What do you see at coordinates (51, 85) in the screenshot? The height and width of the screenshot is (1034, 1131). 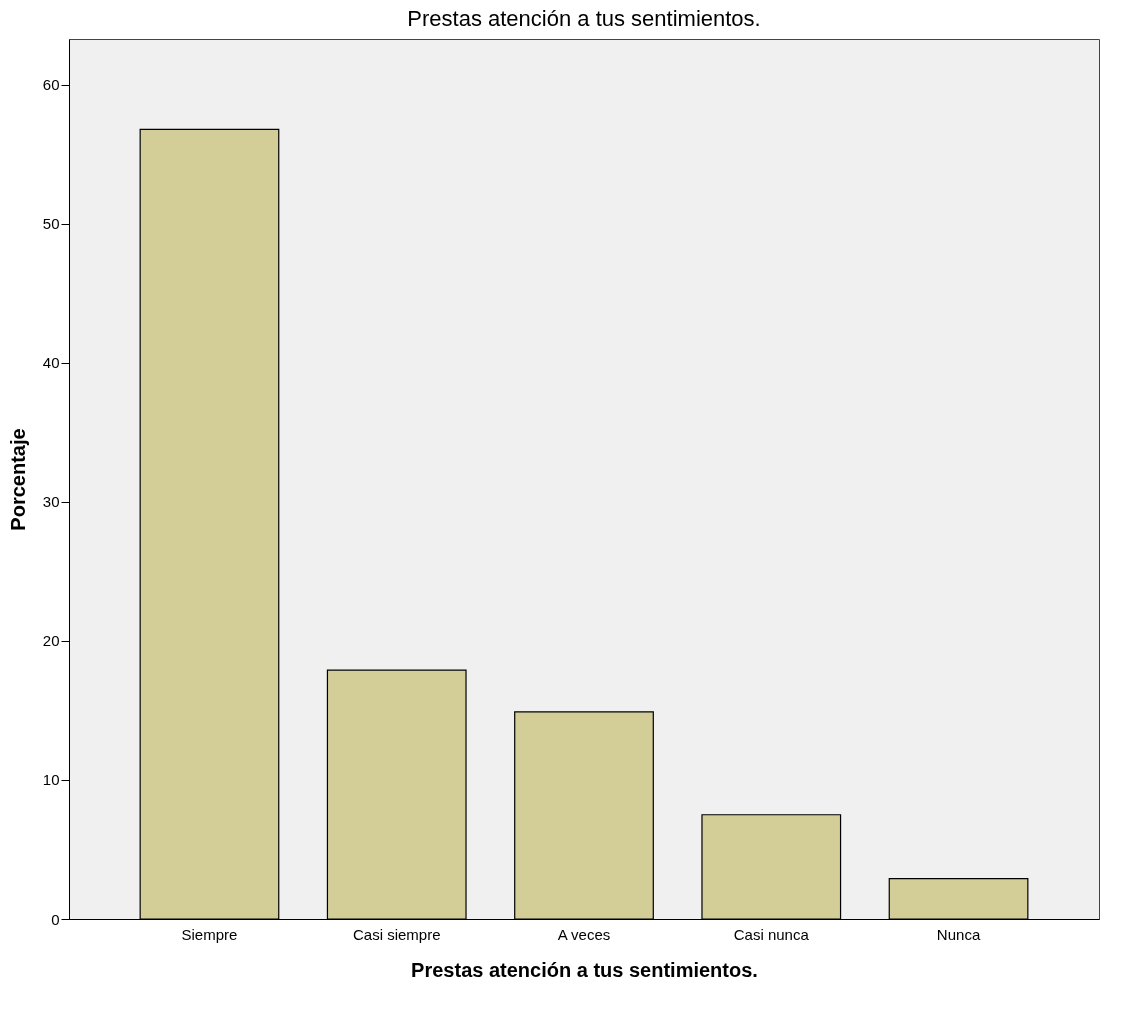 I see `y-tick-label: 60` at bounding box center [51, 85].